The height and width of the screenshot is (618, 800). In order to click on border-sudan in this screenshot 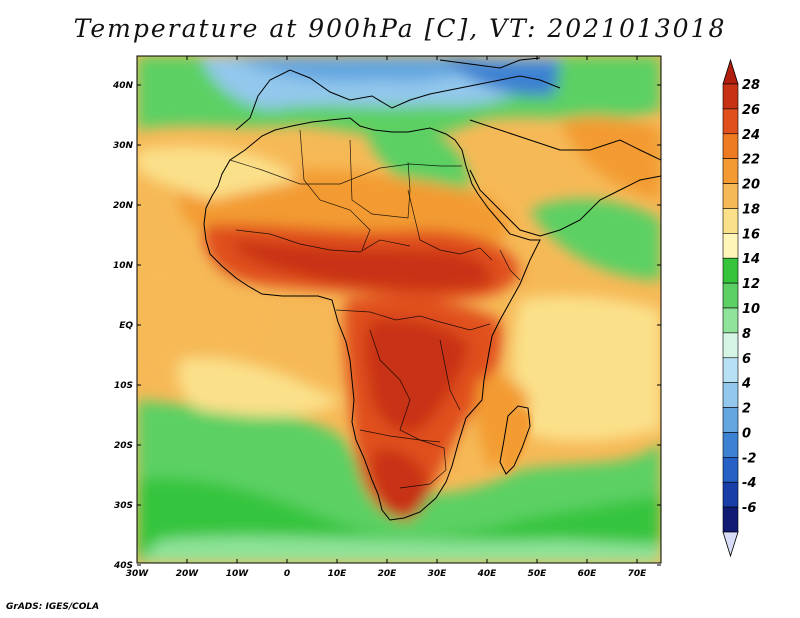, I will do `click(450, 225)`.